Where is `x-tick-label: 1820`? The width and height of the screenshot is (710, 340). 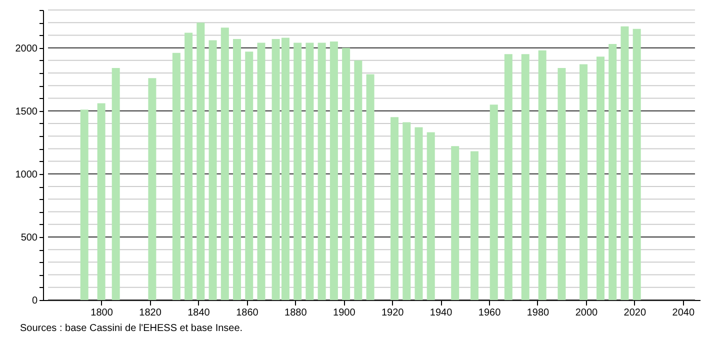 x-tick-label: 1820 is located at coordinates (150, 313).